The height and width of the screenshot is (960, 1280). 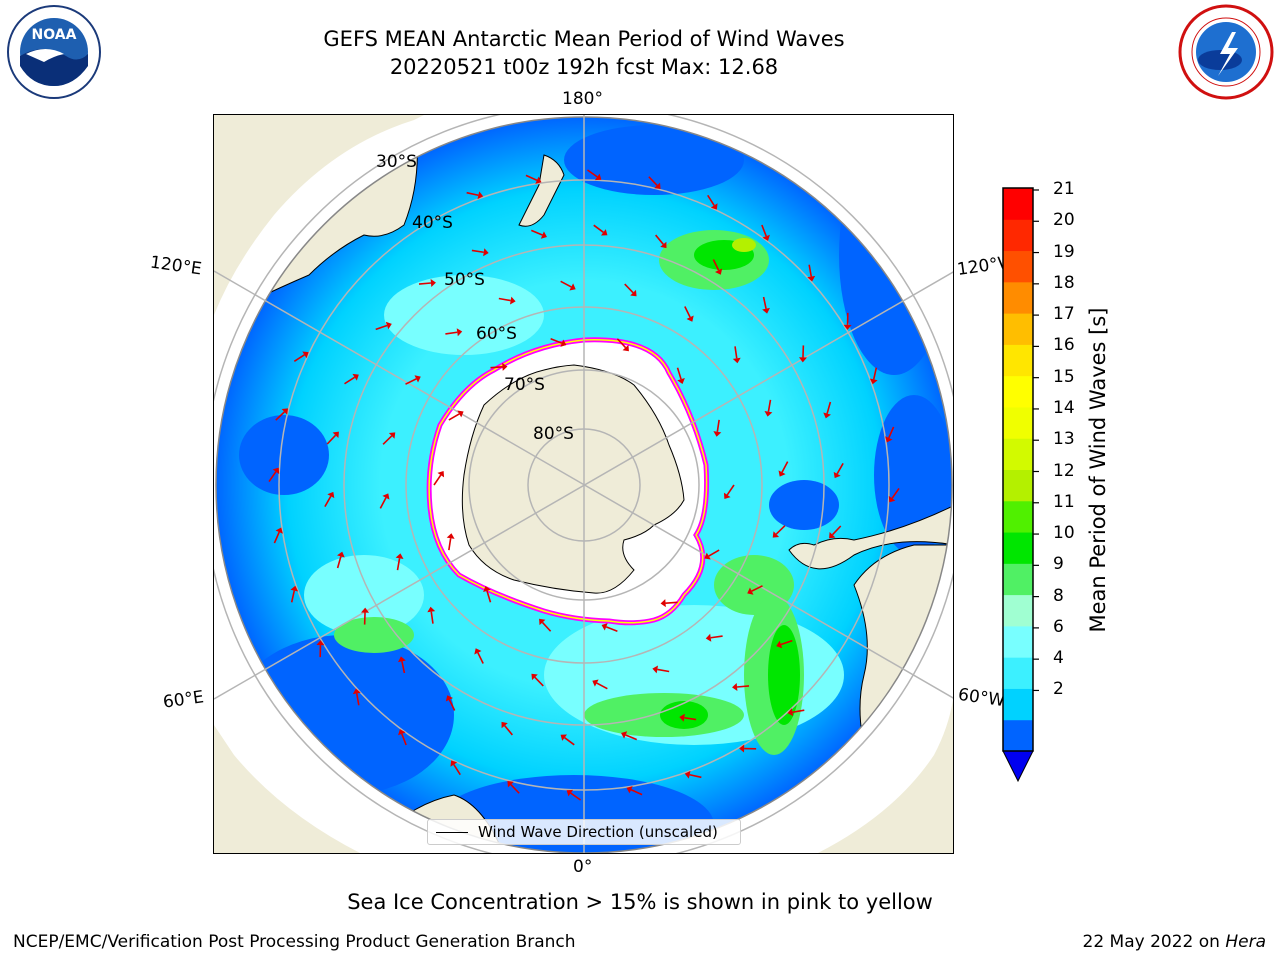 What do you see at coordinates (1098, 470) in the screenshot?
I see `colorbar-label: Mean Period of Wind Waves [s]` at bounding box center [1098, 470].